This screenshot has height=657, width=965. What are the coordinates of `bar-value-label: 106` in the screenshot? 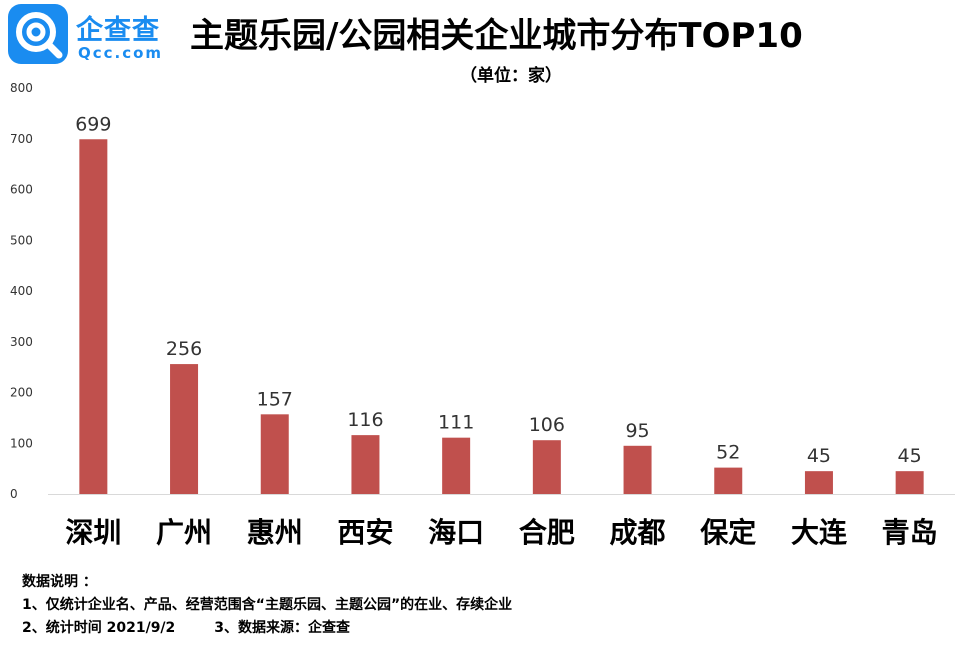 It's located at (547, 425).